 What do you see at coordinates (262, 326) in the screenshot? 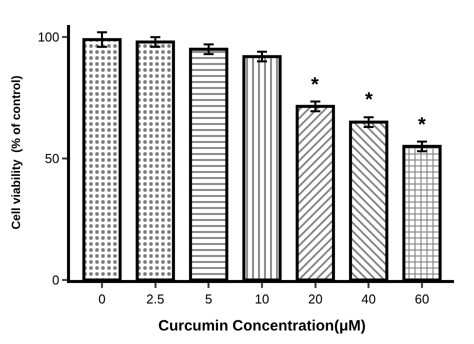
I see `x-axis-title: Curcumin Concentration(μM)` at bounding box center [262, 326].